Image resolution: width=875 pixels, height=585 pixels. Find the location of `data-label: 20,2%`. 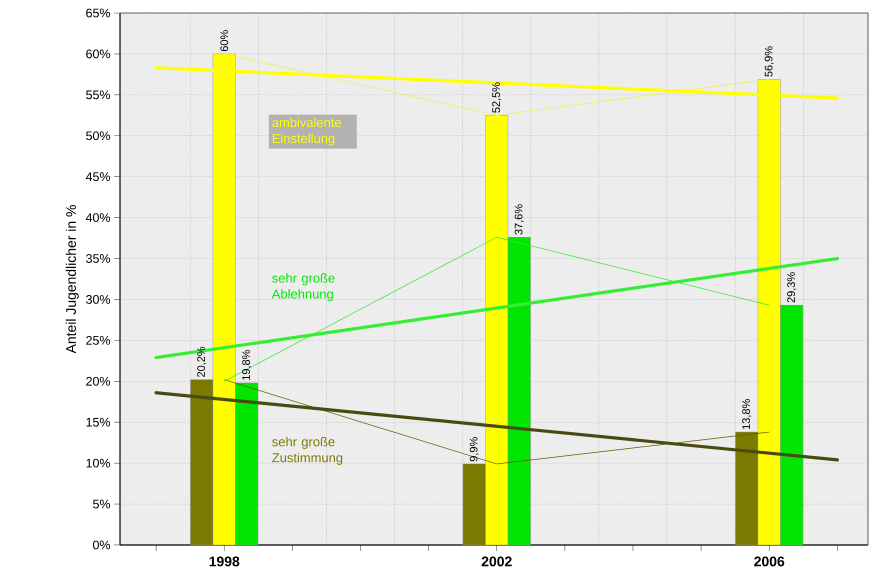

data-label: 20,2% is located at coordinates (201, 361).